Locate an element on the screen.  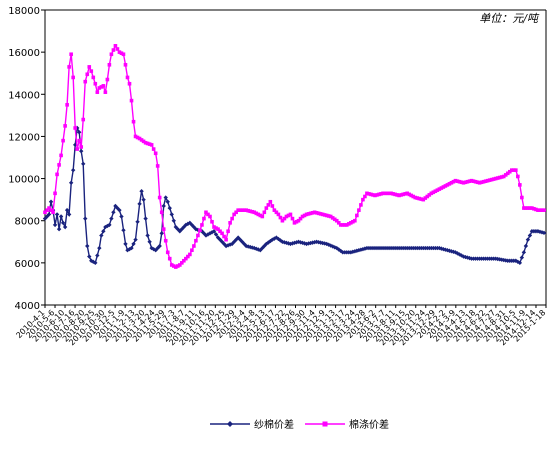
y-tick-label: 10000 is located at coordinates (24, 180).